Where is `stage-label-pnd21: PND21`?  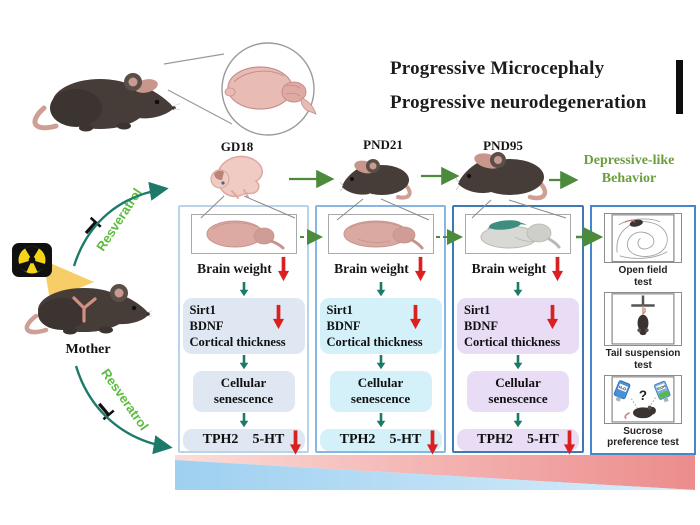 stage-label-pnd21: PND21 is located at coordinates (383, 144).